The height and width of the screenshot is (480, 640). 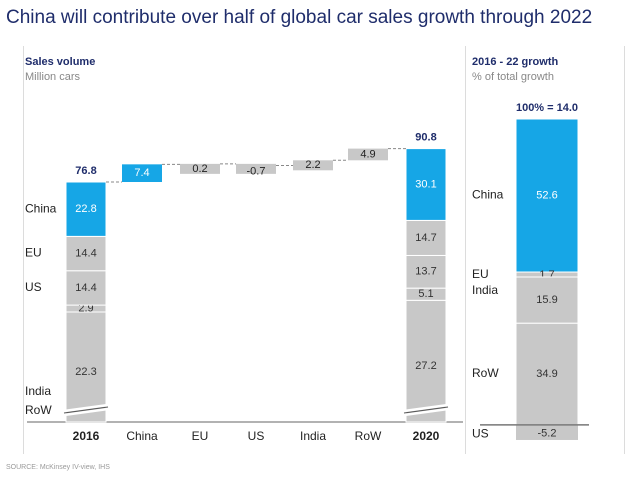 I want to click on change-bar-eu, so click(x=200, y=168).